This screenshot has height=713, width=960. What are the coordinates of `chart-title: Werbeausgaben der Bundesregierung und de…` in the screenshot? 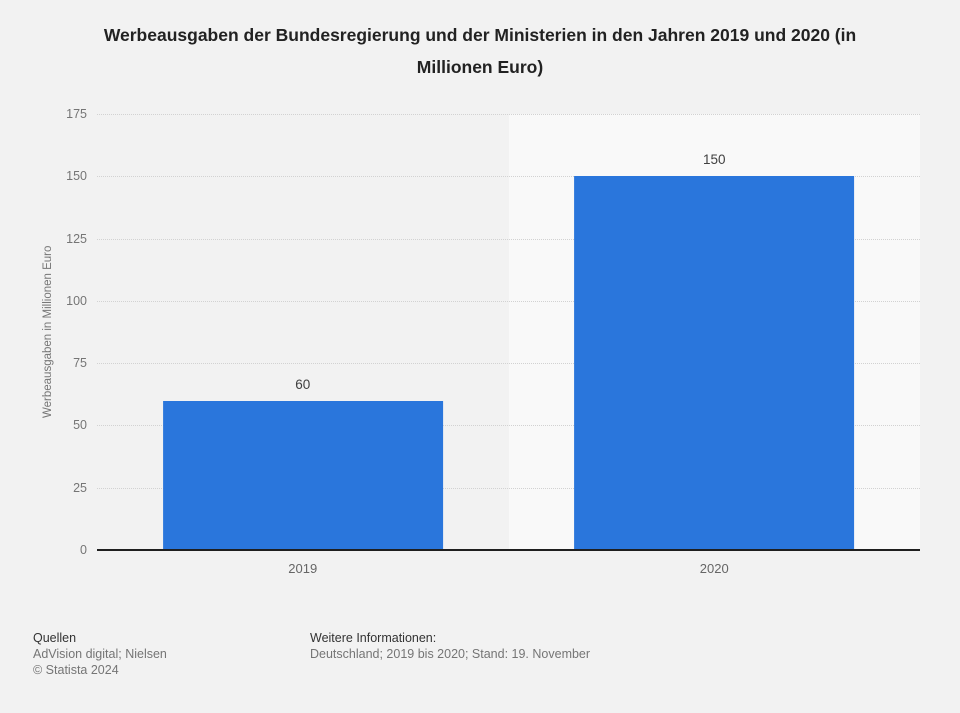 It's located at (480, 51).